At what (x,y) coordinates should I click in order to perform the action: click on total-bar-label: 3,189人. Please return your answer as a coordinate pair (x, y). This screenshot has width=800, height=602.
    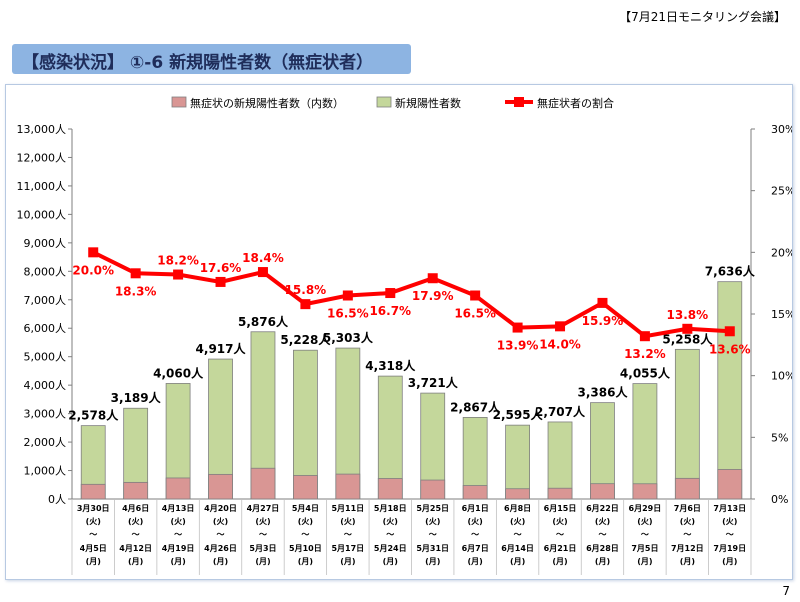
    Looking at the image, I should click on (136, 397).